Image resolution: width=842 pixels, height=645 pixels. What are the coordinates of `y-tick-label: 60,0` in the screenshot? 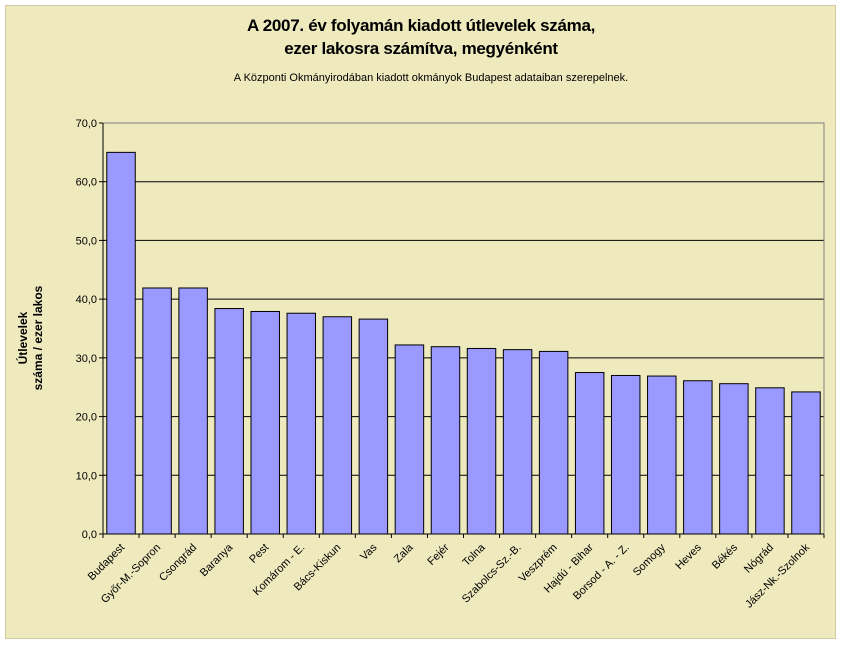 It's located at (86, 183).